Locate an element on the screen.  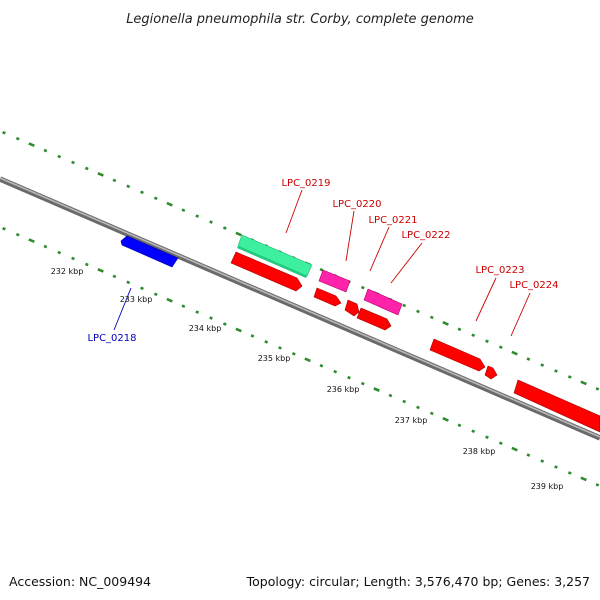
gene-label-LPC_0219: LPC_0219 is located at coordinates (305, 183).